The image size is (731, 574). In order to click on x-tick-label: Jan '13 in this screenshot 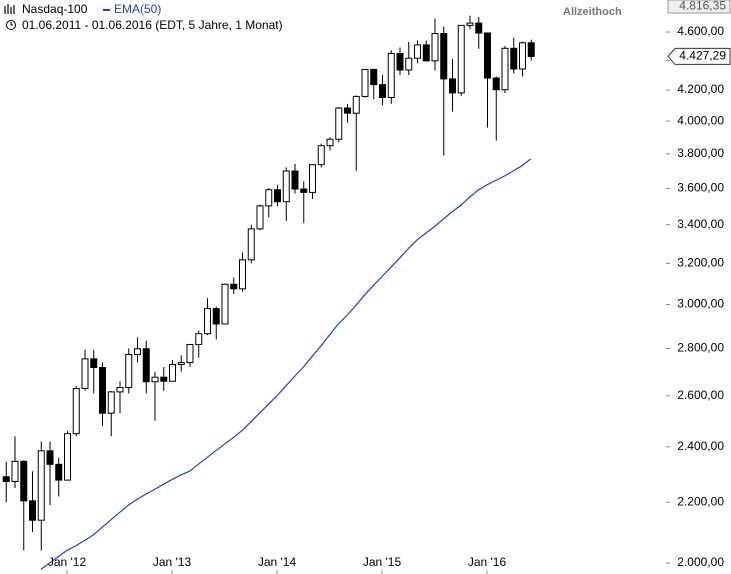, I will do `click(172, 562)`.